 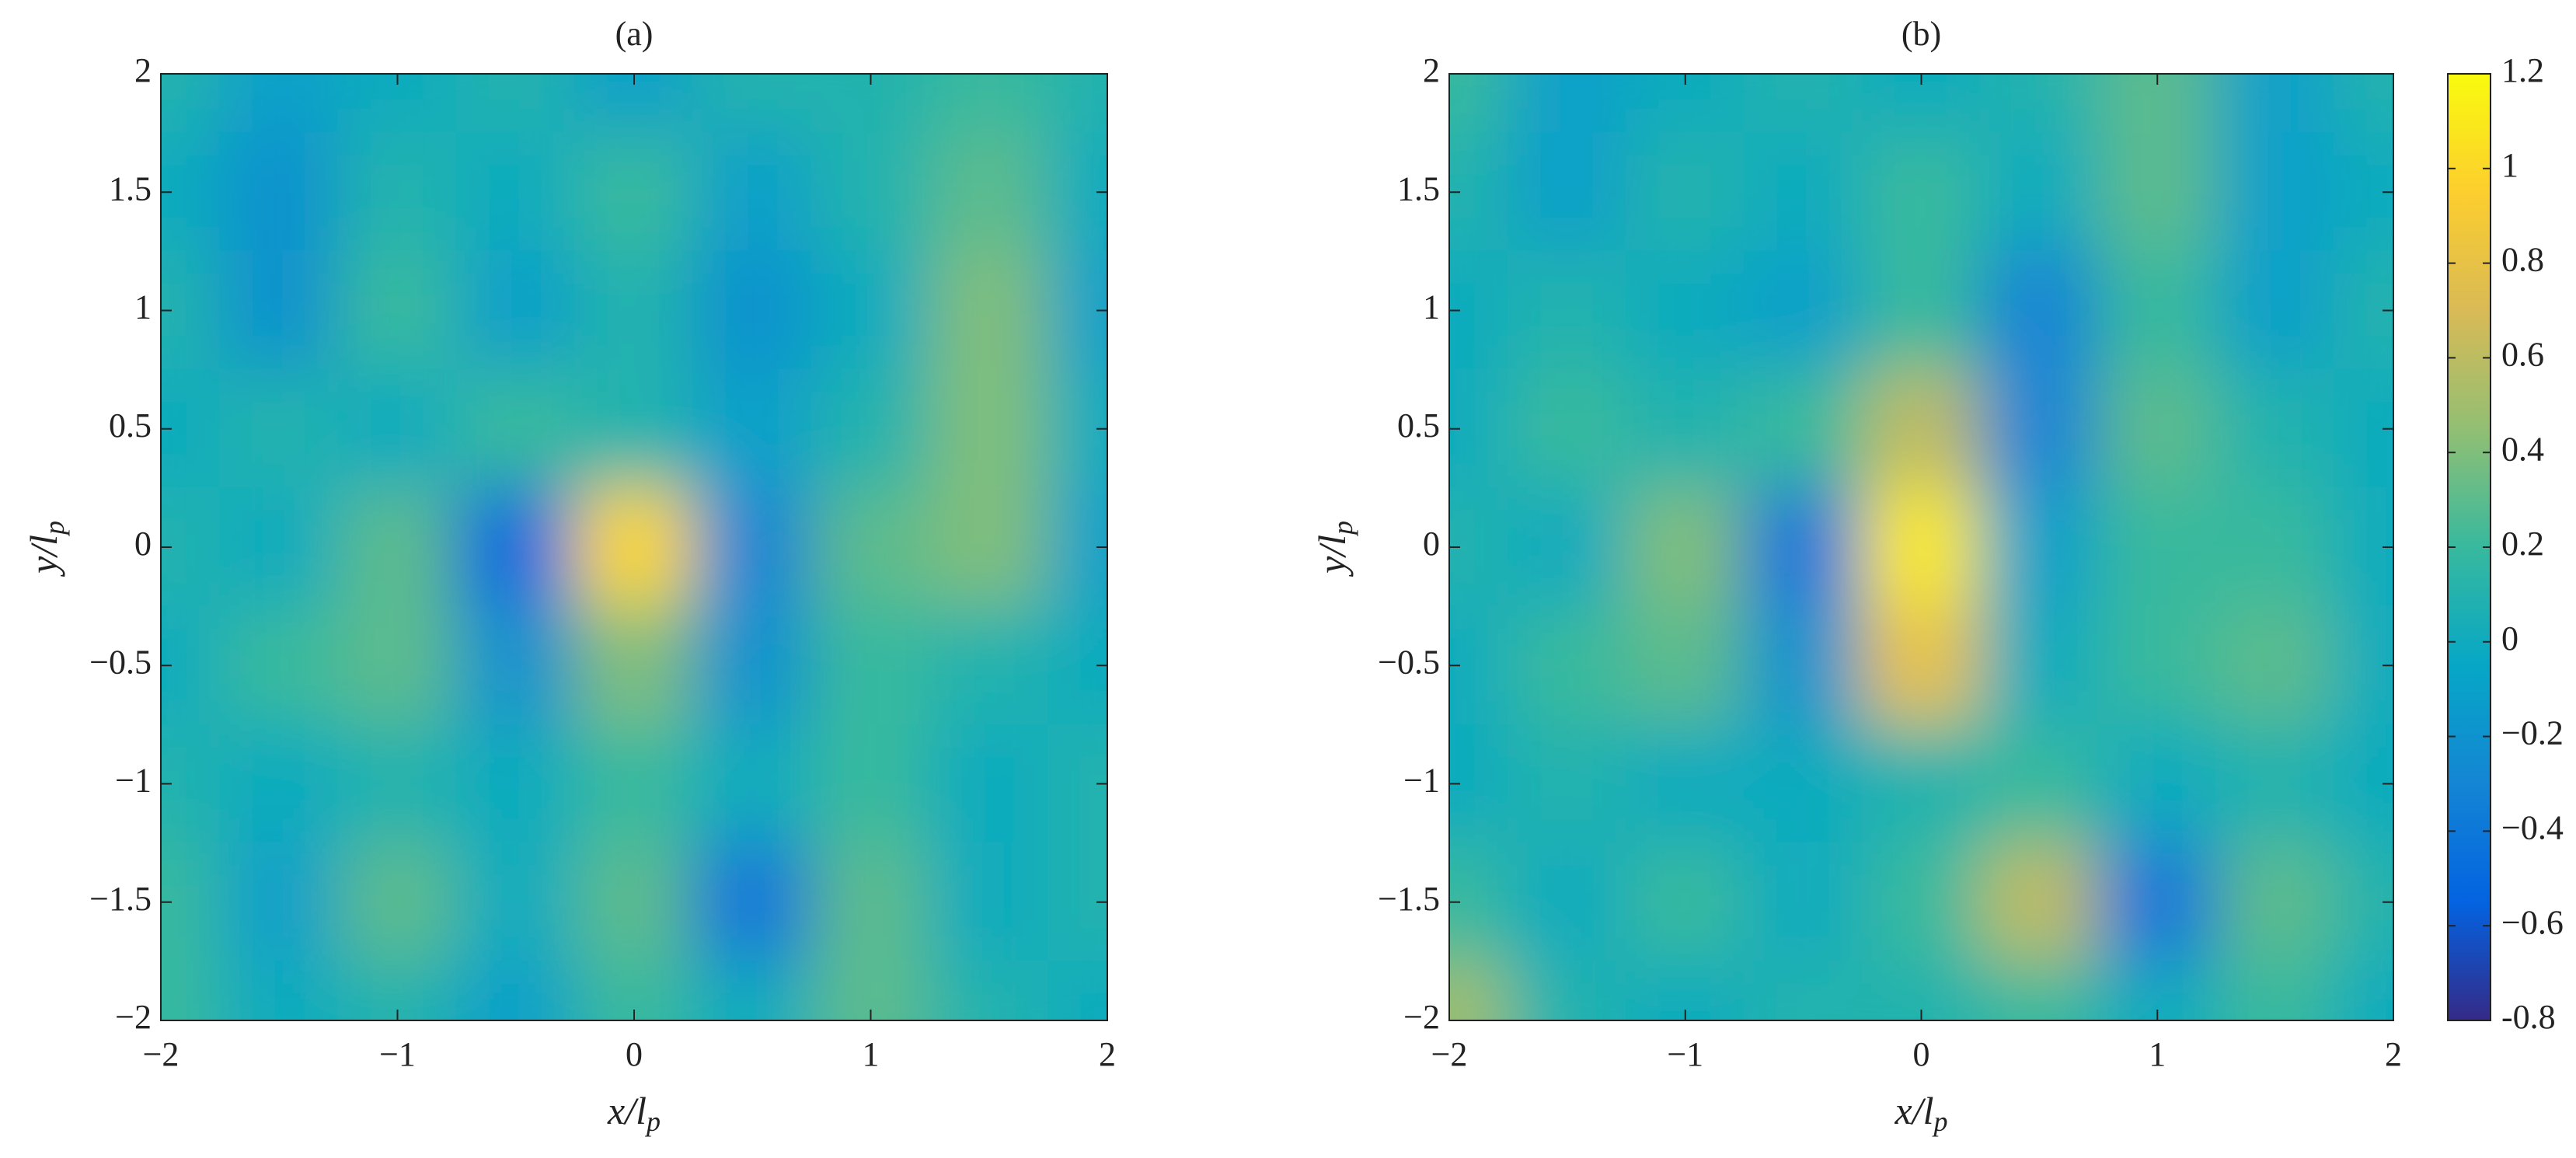 I want to click on x-tick-label: −1, so click(x=397, y=1054).